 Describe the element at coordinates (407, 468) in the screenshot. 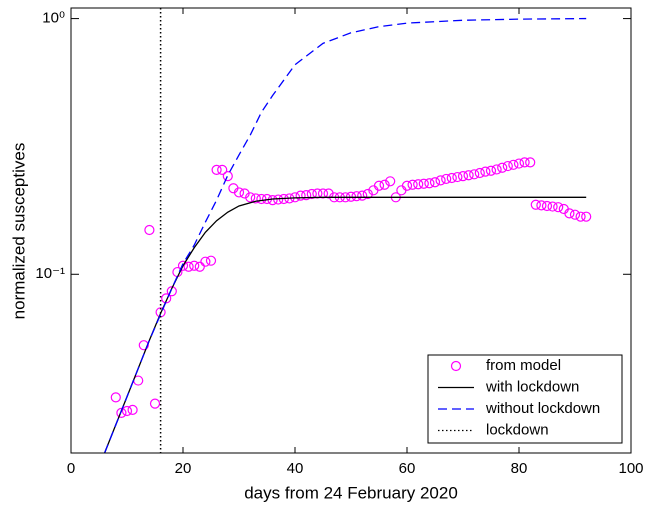

I see `x-tick-label: 60` at that location.